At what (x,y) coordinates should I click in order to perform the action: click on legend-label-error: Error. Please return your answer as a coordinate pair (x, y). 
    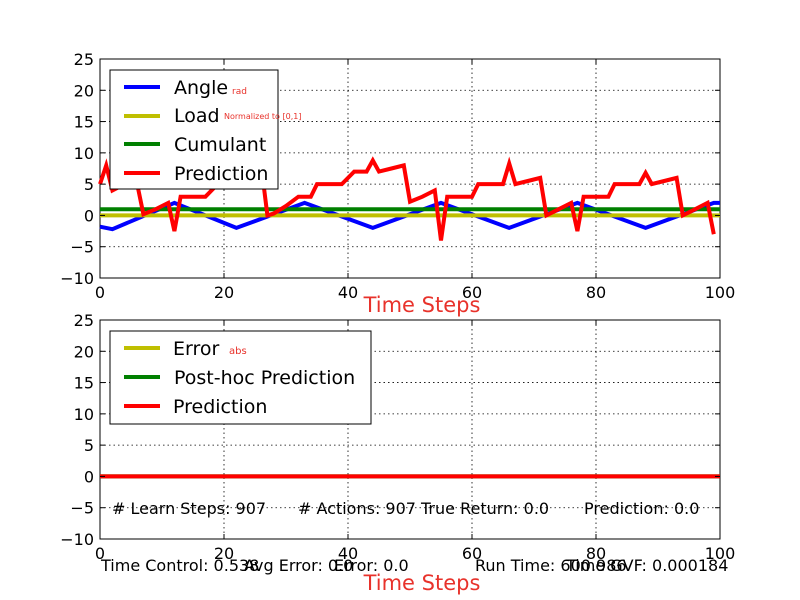
    Looking at the image, I should click on (196, 349).